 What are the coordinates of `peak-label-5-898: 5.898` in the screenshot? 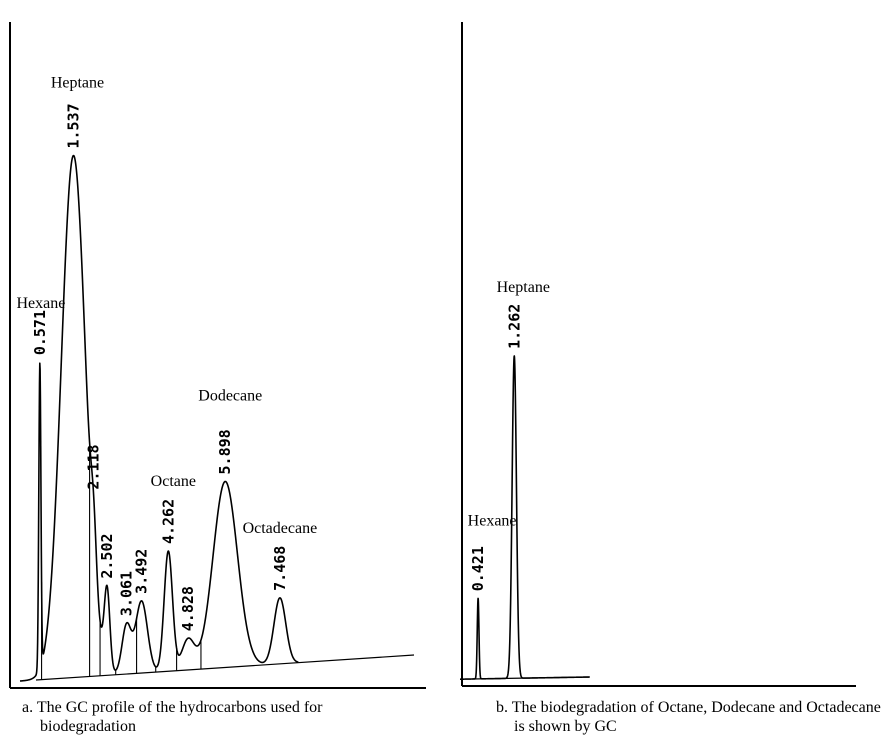 It's located at (225, 451).